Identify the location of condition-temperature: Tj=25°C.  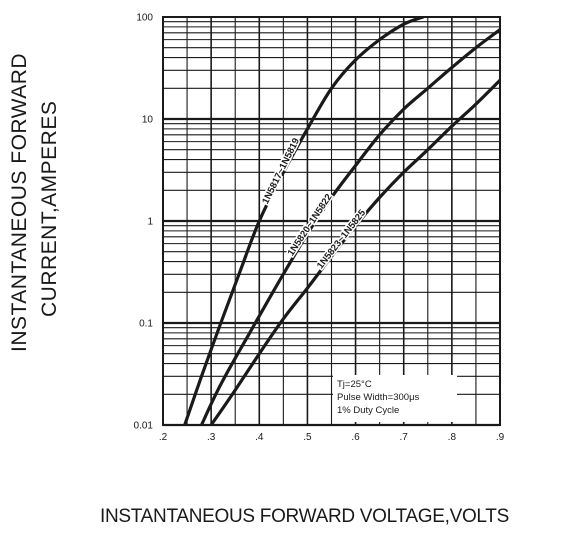
(354, 384).